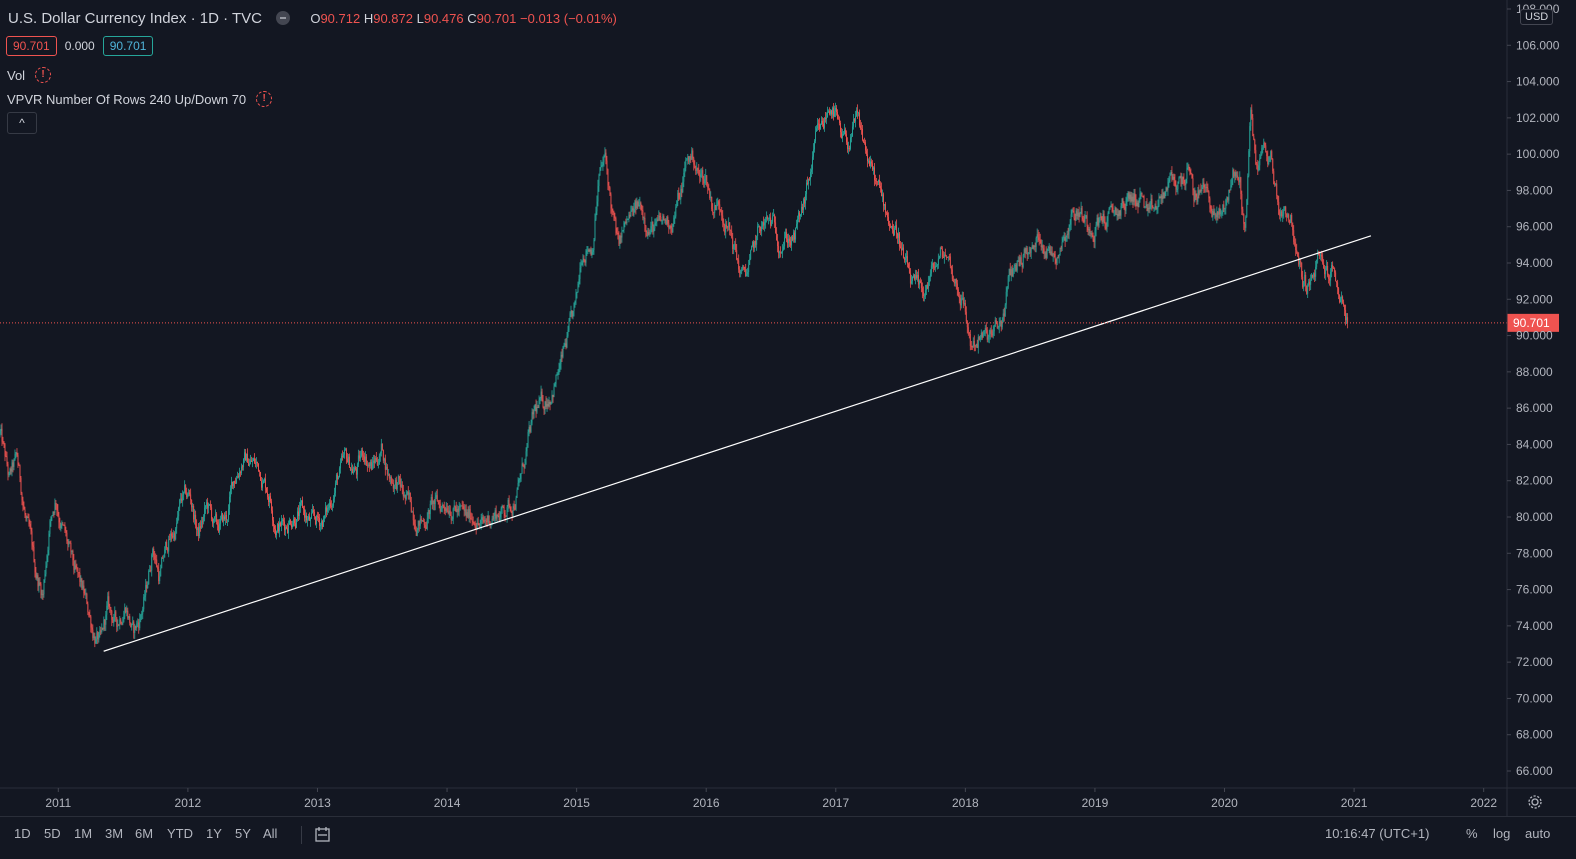  Describe the element at coordinates (52, 833) in the screenshot. I see `timeframe-5d-button: 5D` at that location.